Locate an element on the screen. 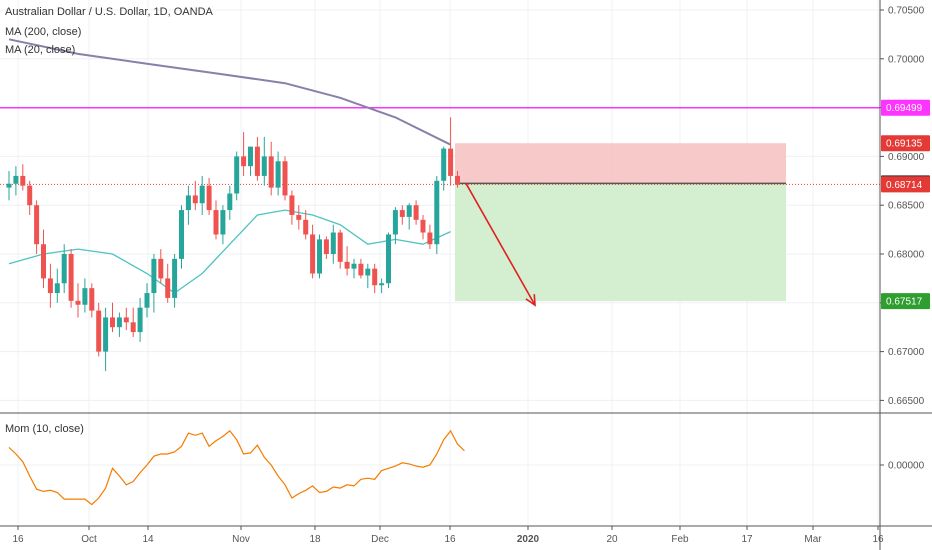 The height and width of the screenshot is (550, 932). price-tag-label: 0.69135 is located at coordinates (904, 144).